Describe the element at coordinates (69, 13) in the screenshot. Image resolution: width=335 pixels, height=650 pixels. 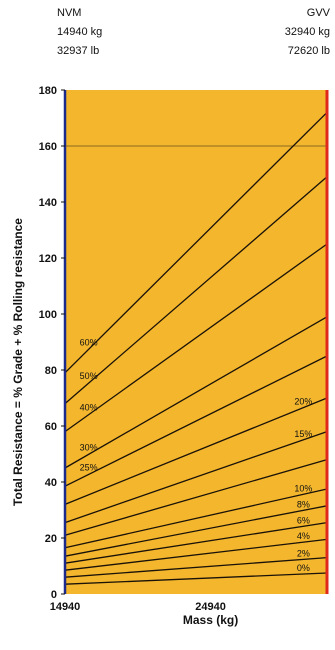
I see `nvm-title: NVM` at that location.